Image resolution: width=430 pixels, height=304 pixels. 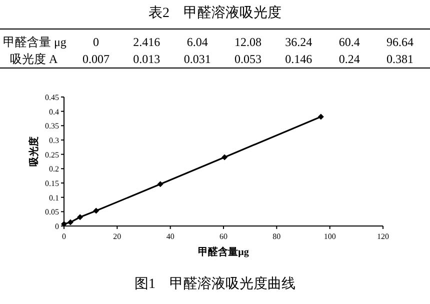 I want to click on text: 图1 甲醛溶液吸光度曲线, so click(x=215, y=284).